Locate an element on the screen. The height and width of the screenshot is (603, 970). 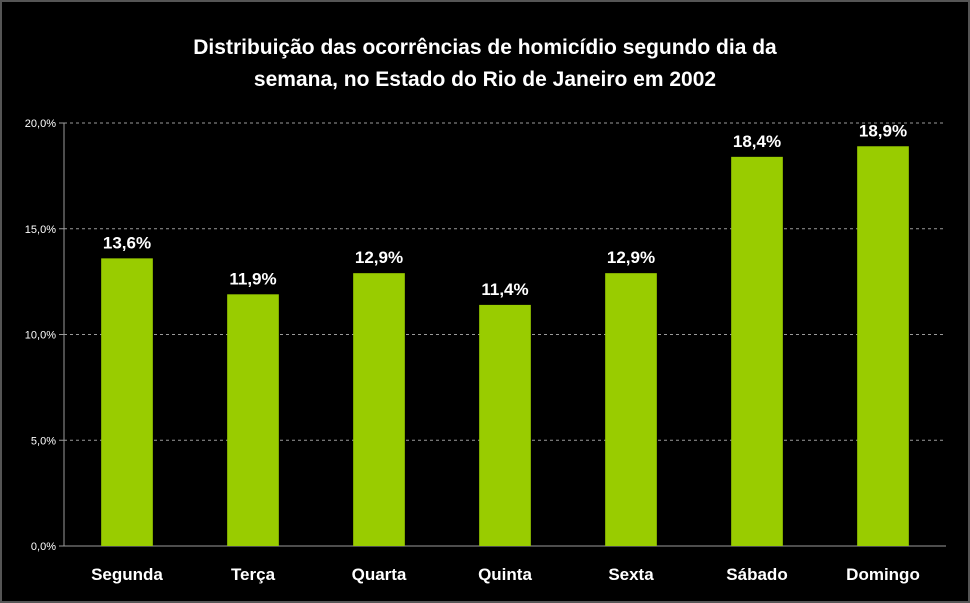
y-tick-label: 5,0% is located at coordinates (43, 441).